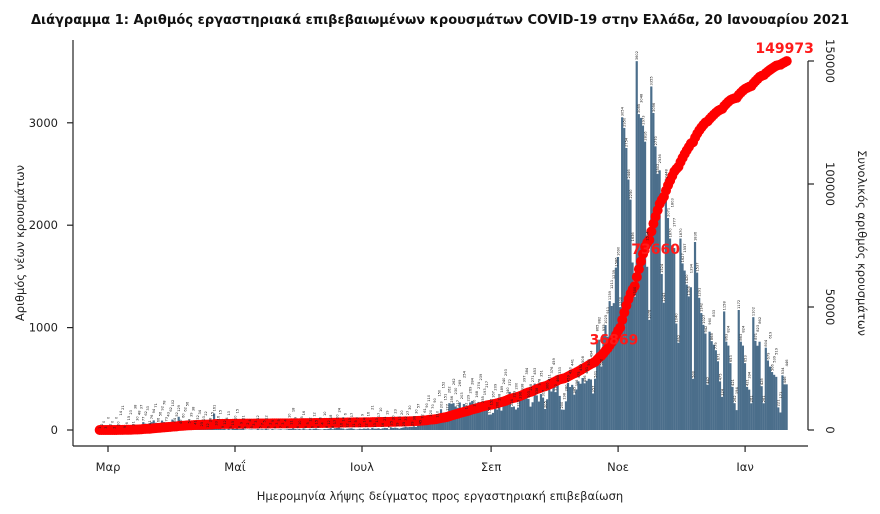 This screenshot has height=514, width=880. Describe the element at coordinates (117, 417) in the screenshot. I see `bar-label: 0` at that location.